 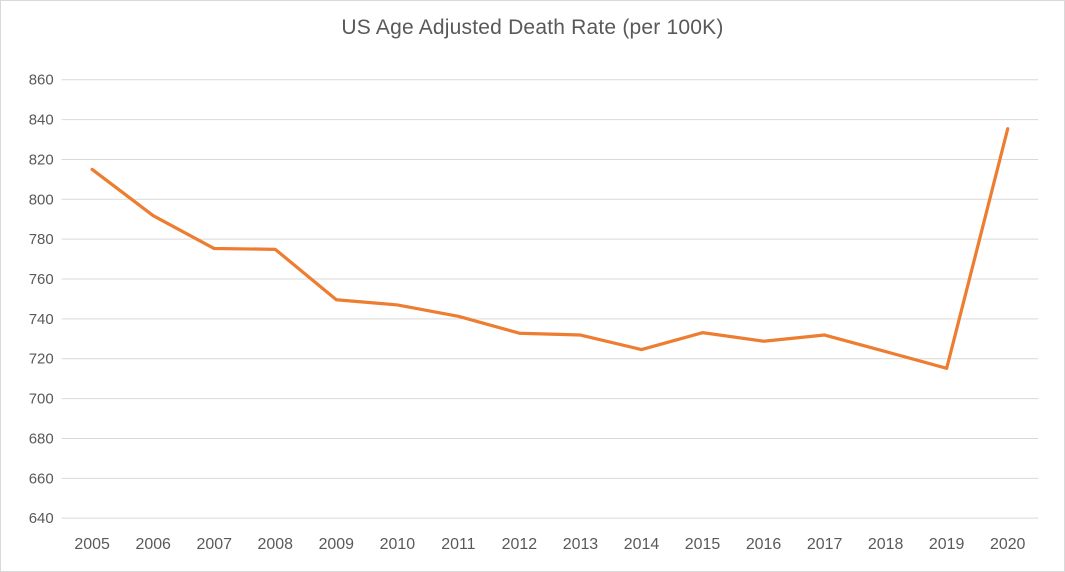 I want to click on y-tick-label: 780, so click(x=41, y=239).